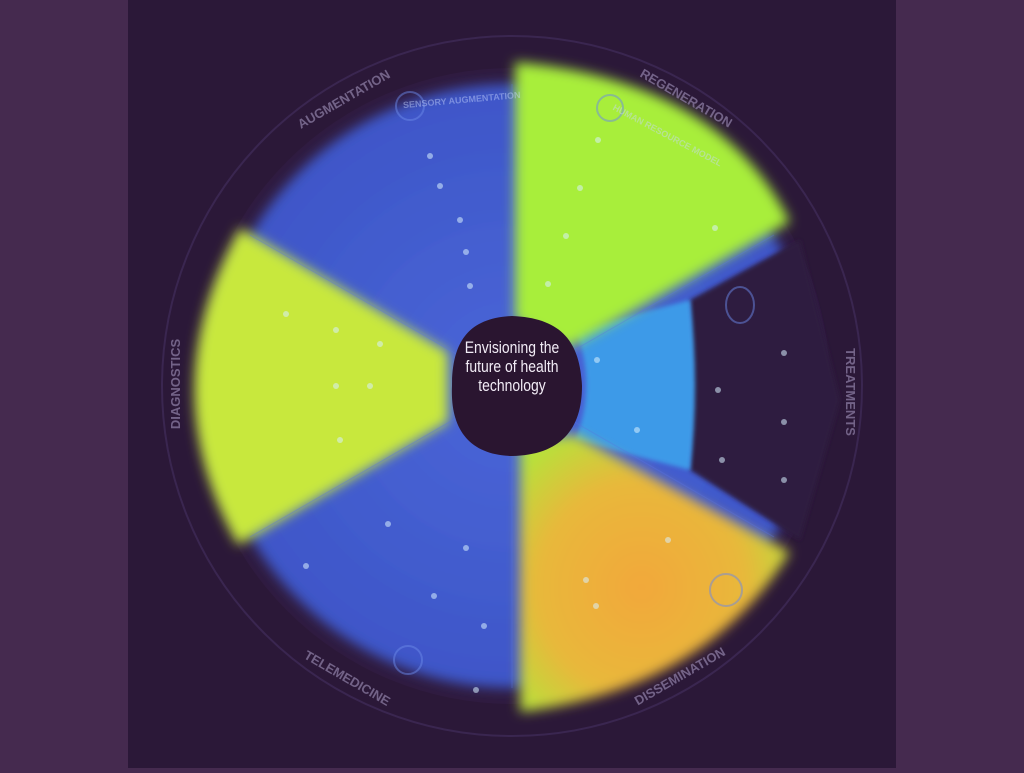 The image size is (1024, 773). What do you see at coordinates (635, 385) in the screenshot?
I see `light-blue-sector` at bounding box center [635, 385].